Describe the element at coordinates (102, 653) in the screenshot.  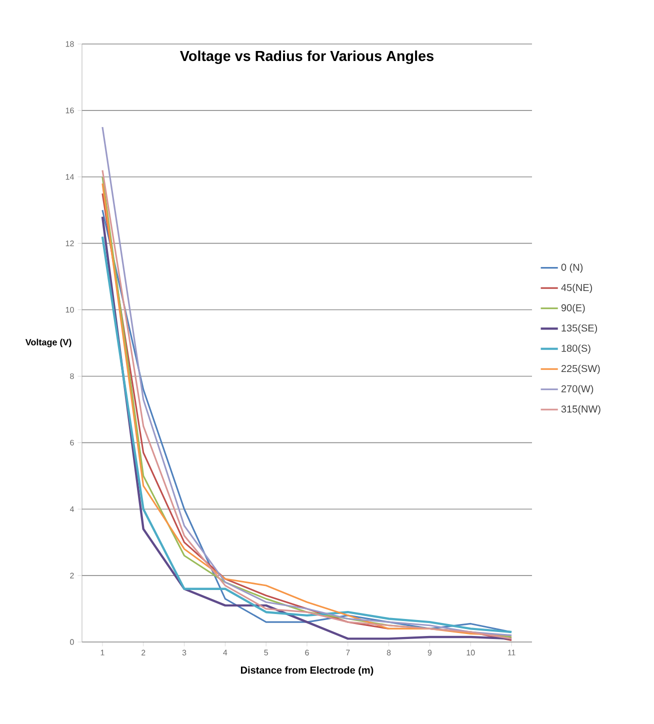
I see `x-tick-label: 1` at that location.